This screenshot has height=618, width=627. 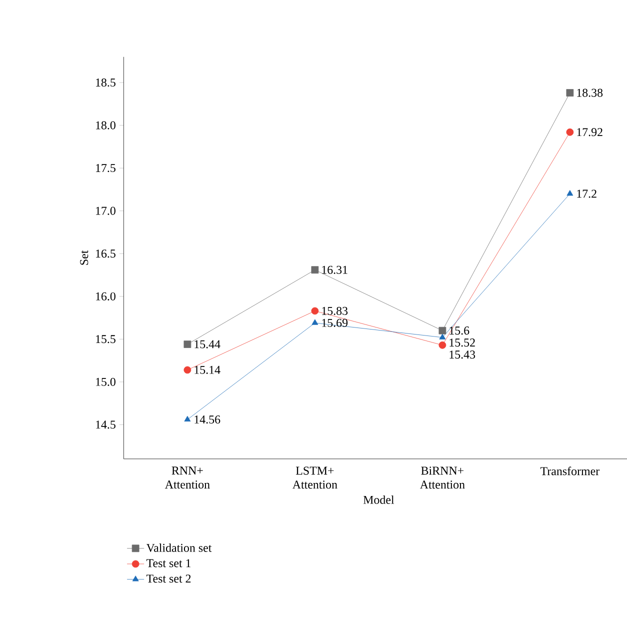 I want to click on legend-label: Test set 2, so click(x=168, y=578).